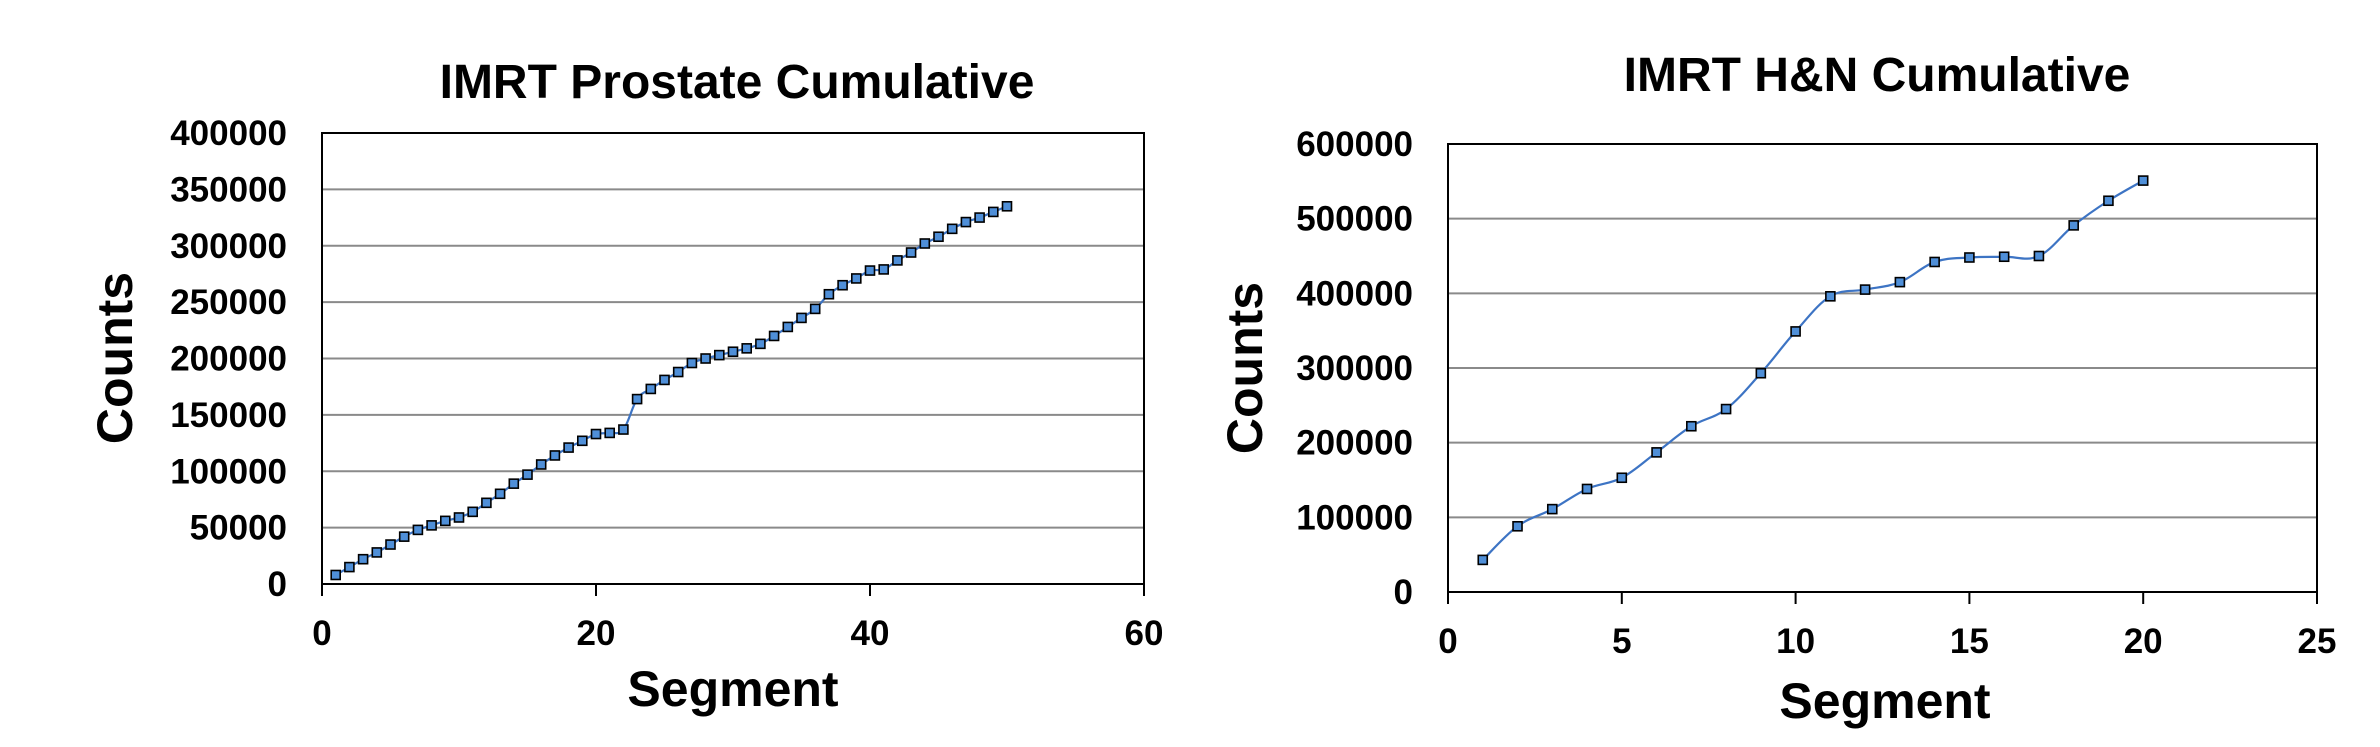 This screenshot has width=2380, height=747. What do you see at coordinates (1969, 641) in the screenshot?
I see `x-tick-label: 15` at bounding box center [1969, 641].